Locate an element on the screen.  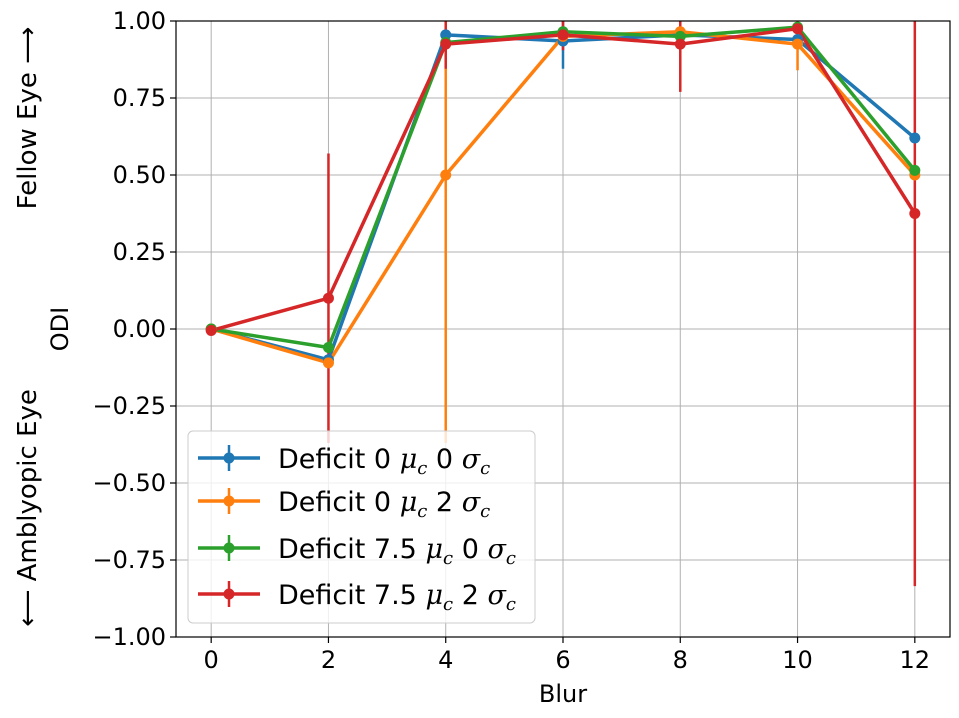
x-tick-label: 6 is located at coordinates (562, 660).